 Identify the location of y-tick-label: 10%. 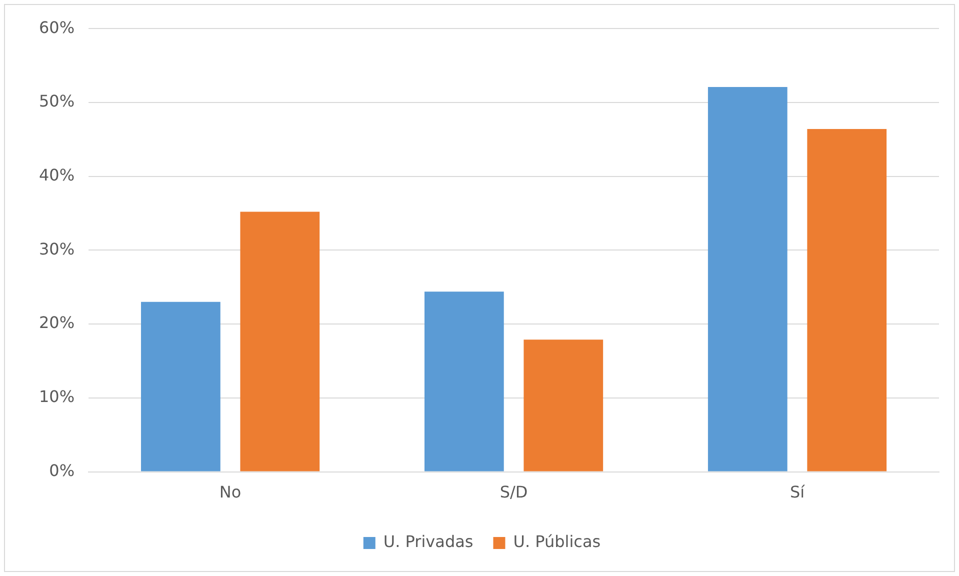
(57, 396).